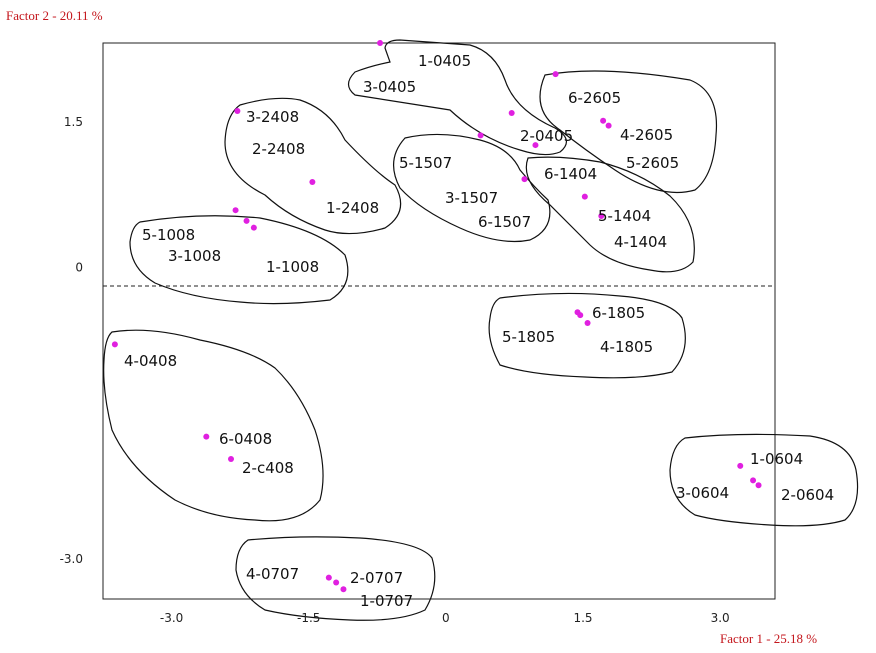 The width and height of the screenshot is (876, 653). I want to click on point-label: 5-1805, so click(528, 337).